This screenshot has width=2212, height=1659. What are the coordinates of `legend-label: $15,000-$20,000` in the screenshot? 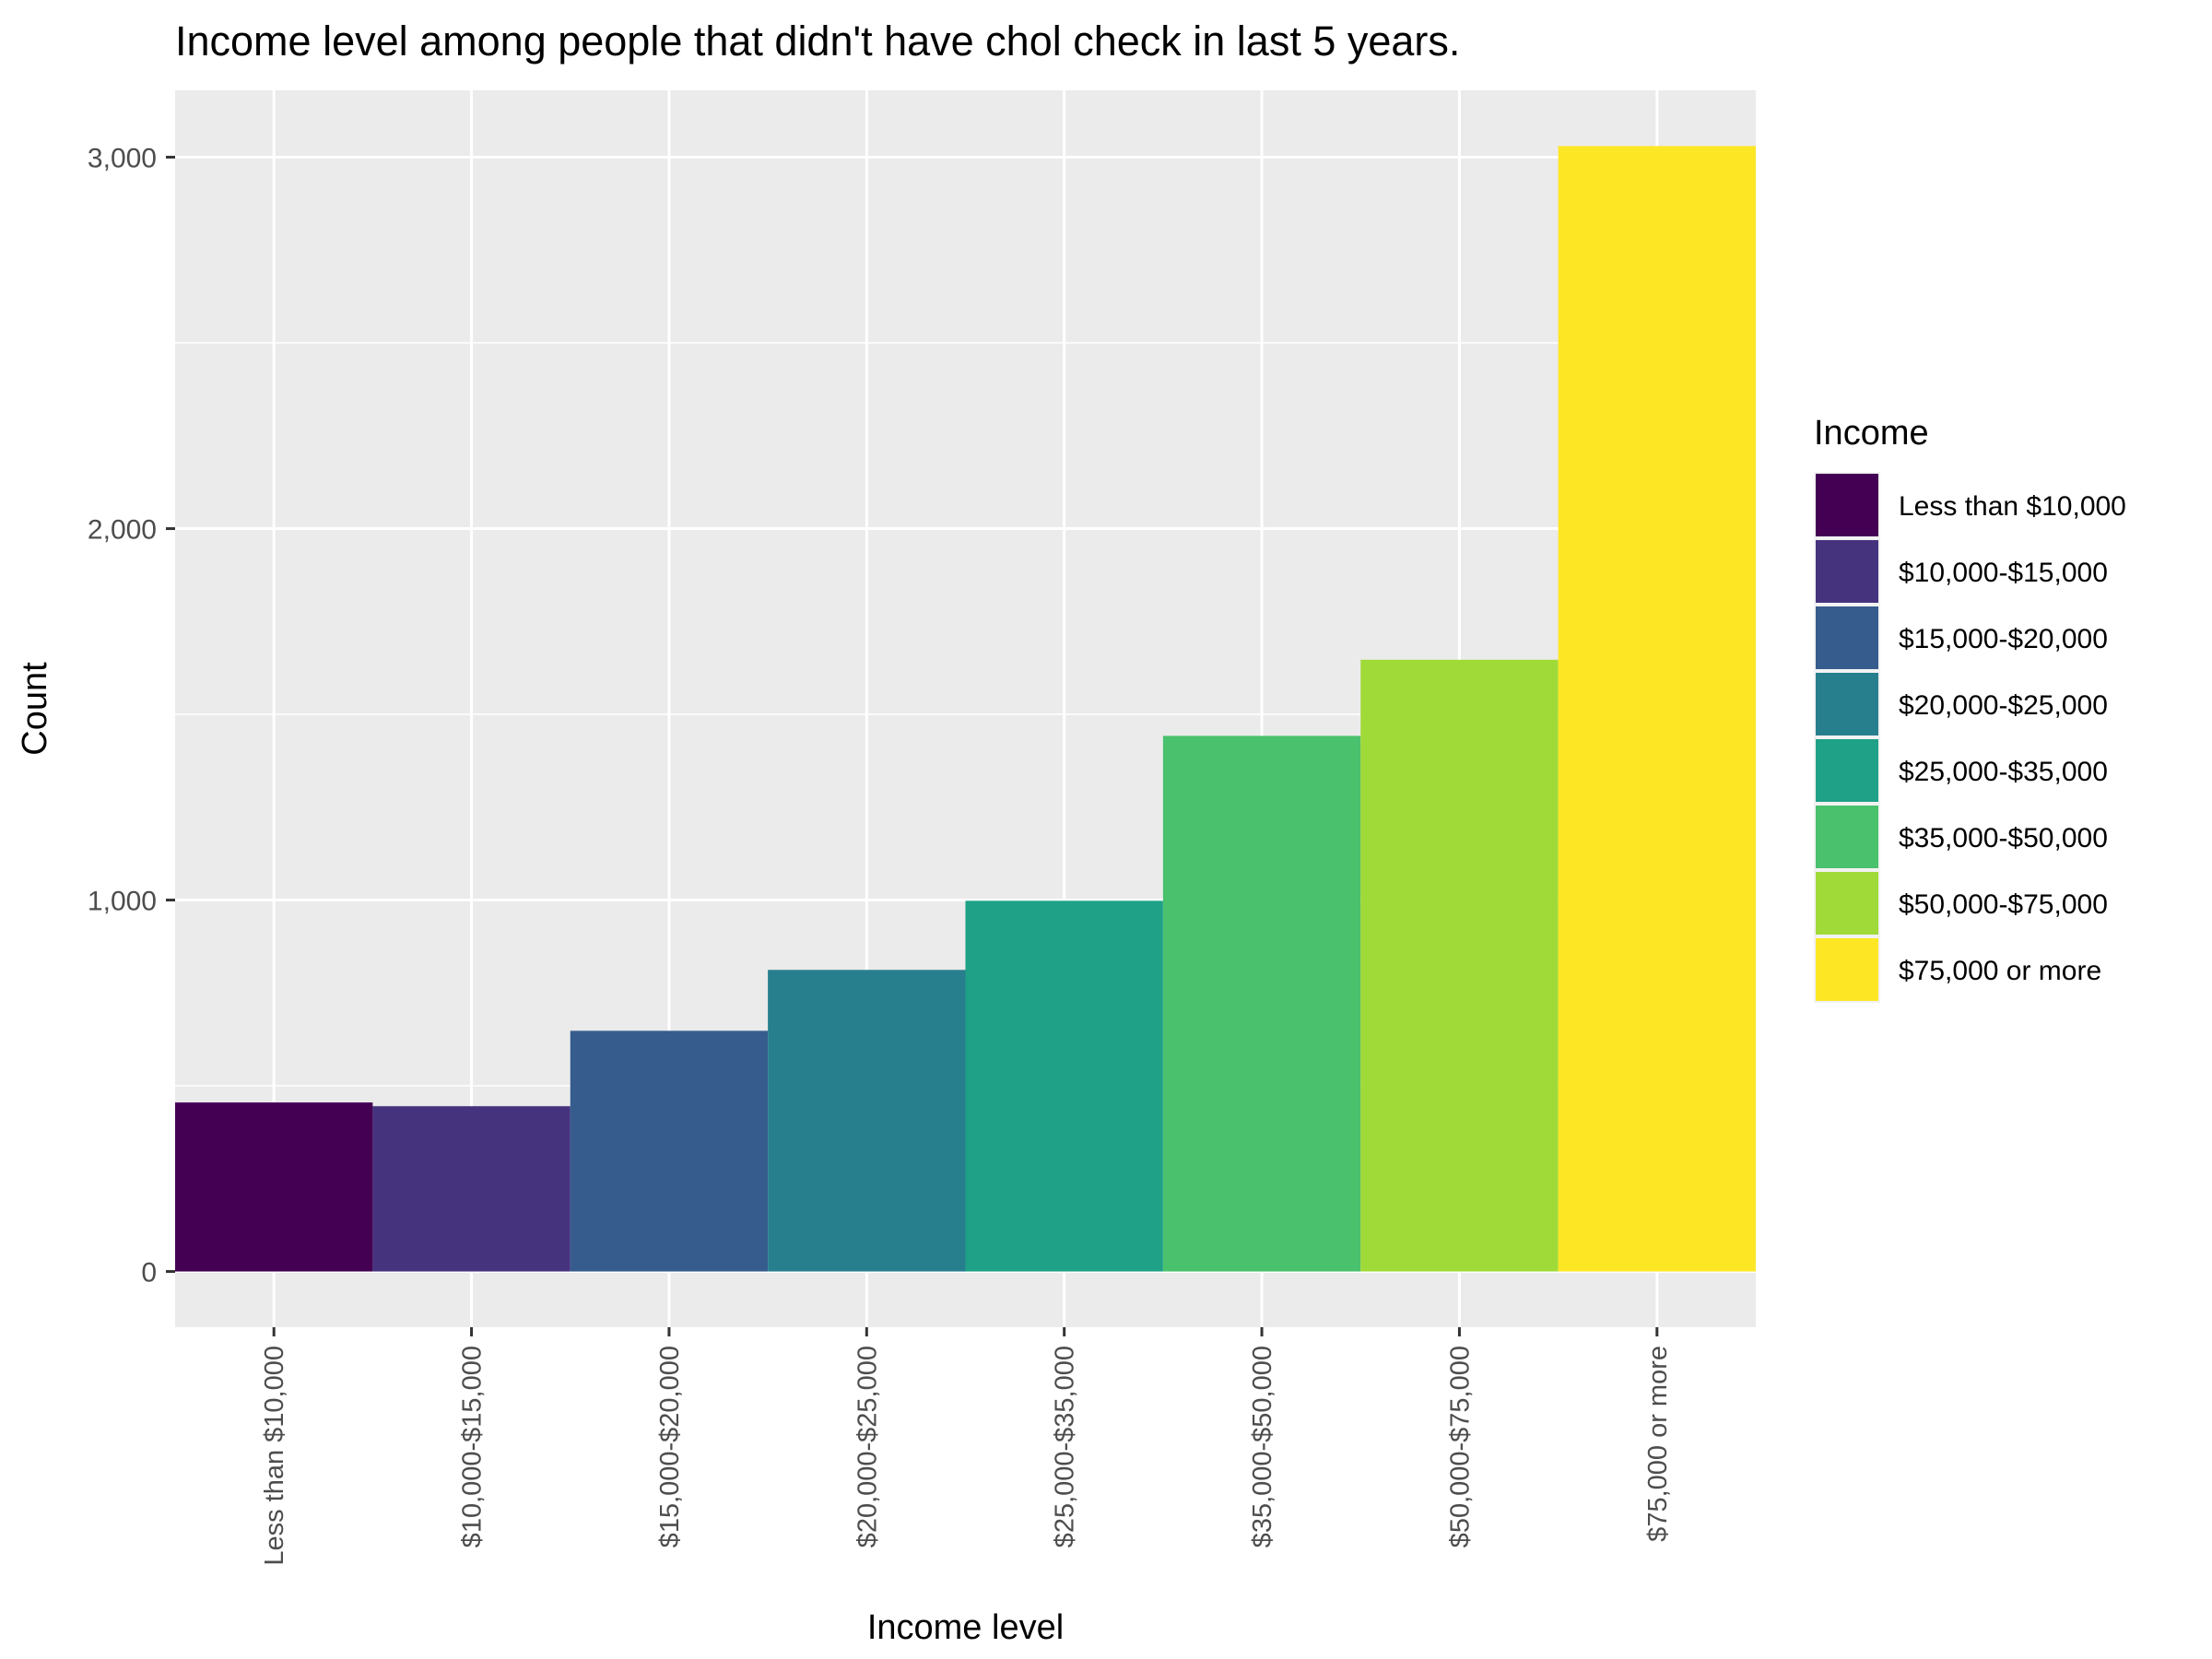 It's located at (2003, 639).